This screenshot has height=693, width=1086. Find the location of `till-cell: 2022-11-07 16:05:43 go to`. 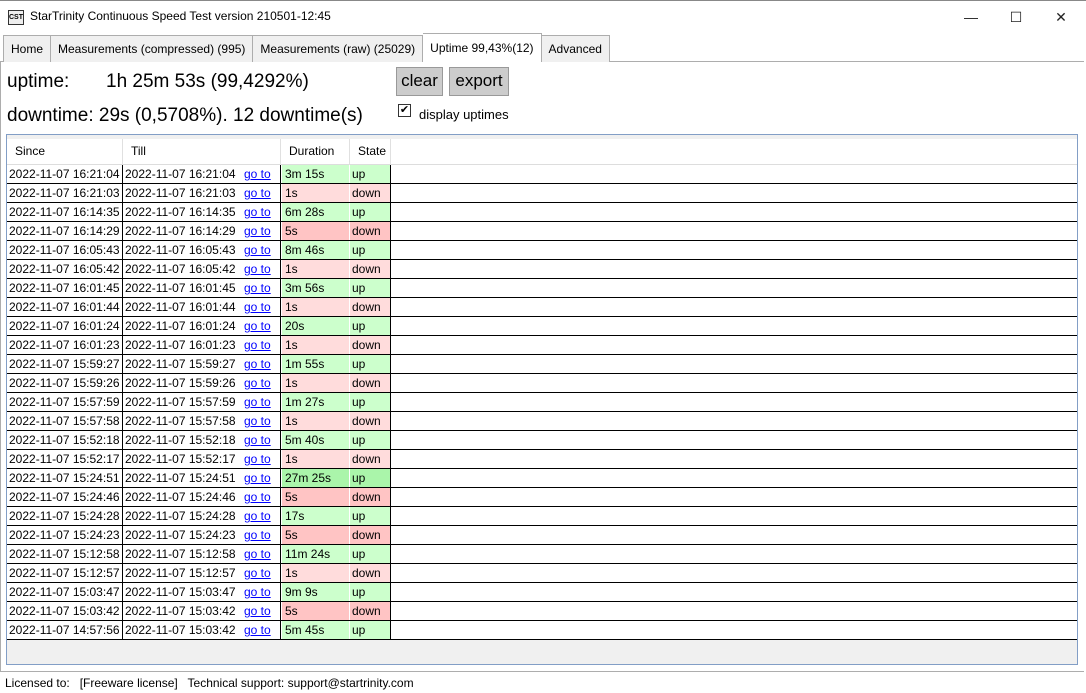

till-cell: 2022-11-07 16:05:43 go to is located at coordinates (202, 250).